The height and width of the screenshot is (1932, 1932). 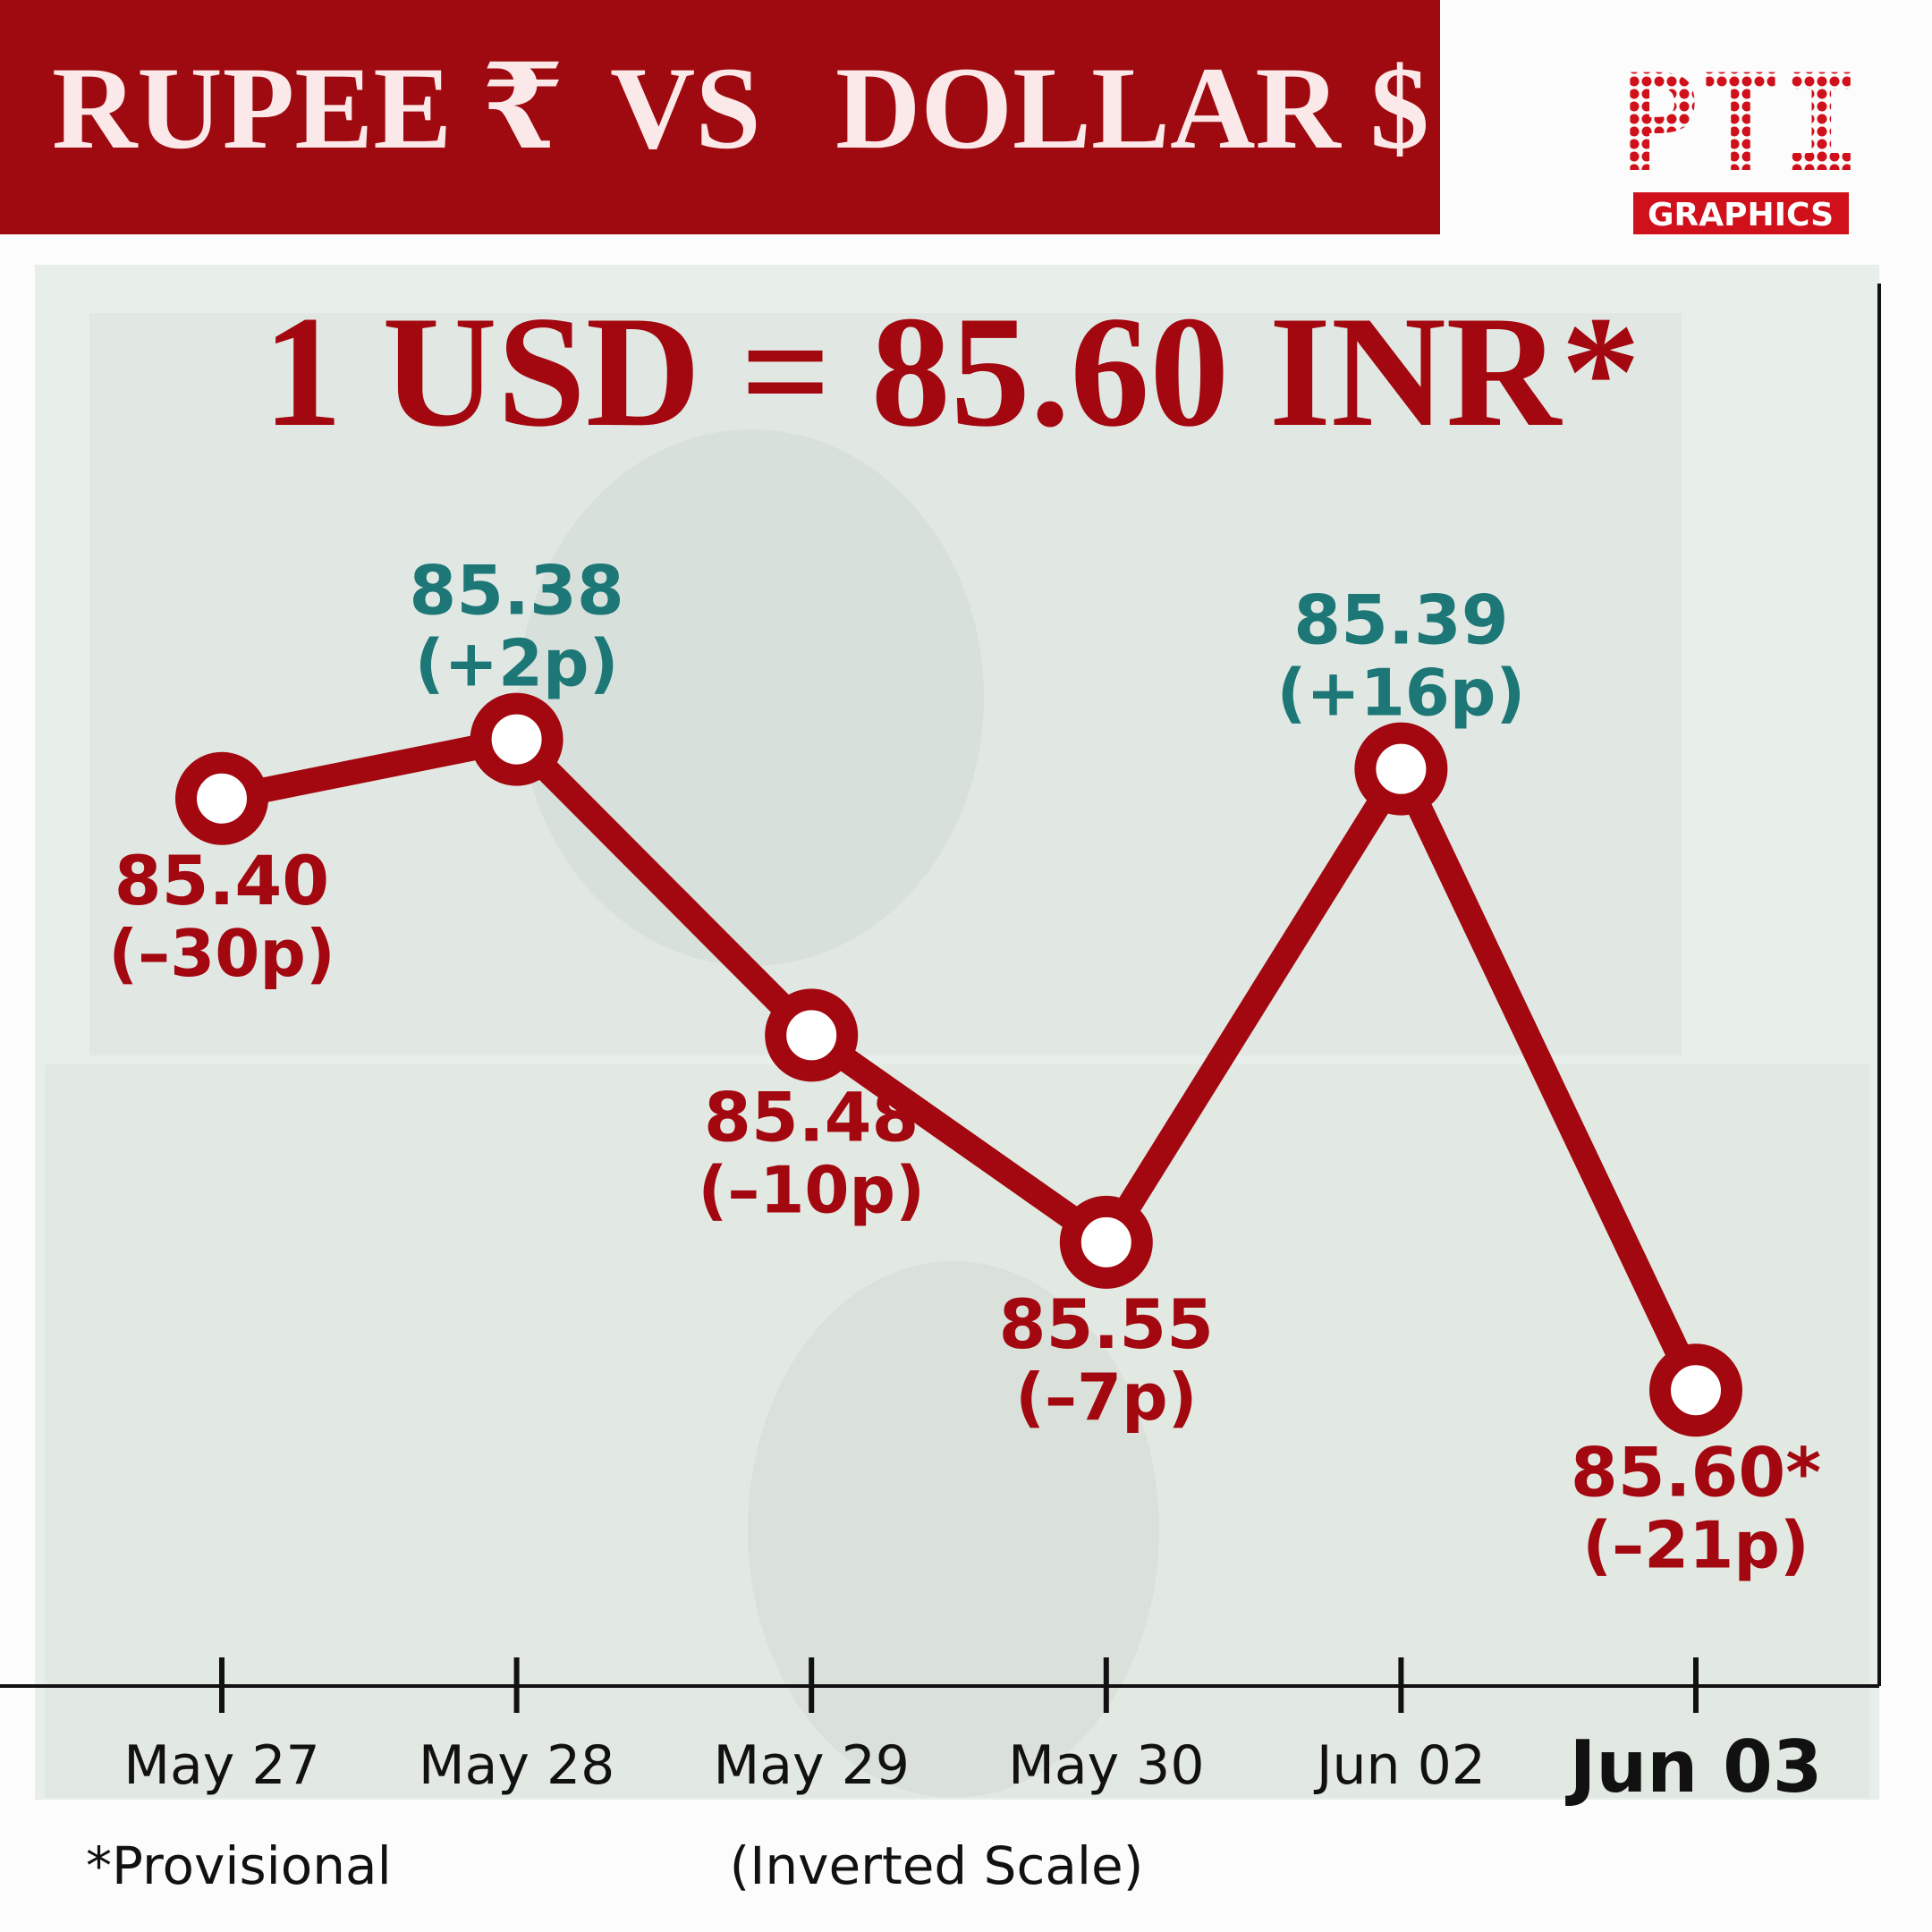 I want to click on value-label: 85.38, so click(x=516, y=591).